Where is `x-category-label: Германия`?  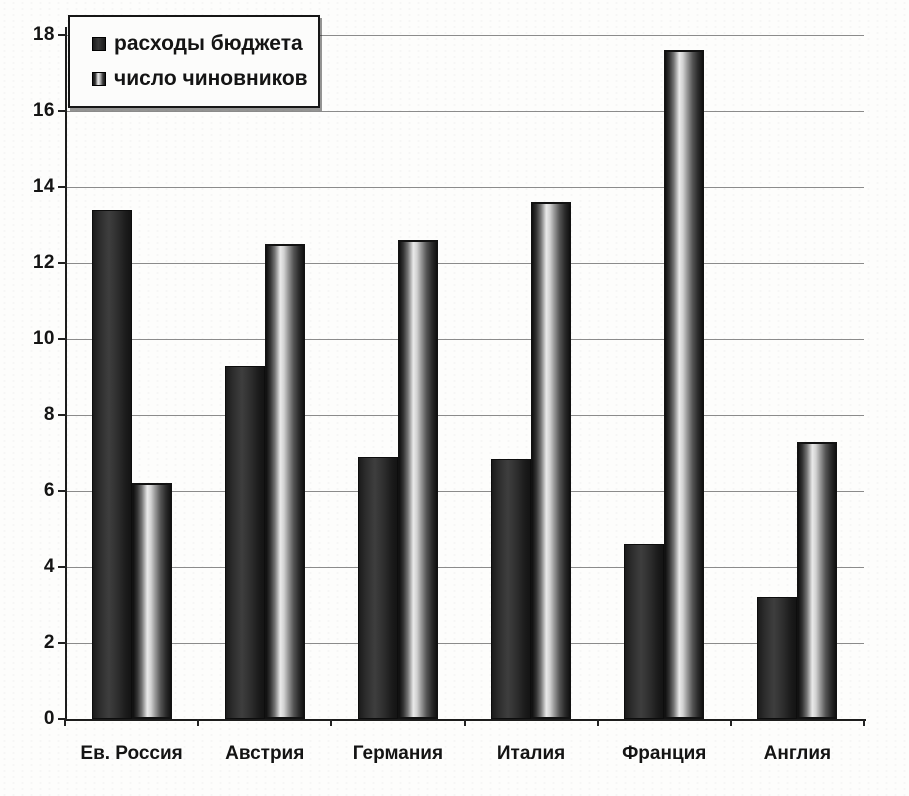
x-category-label: Германия is located at coordinates (398, 753).